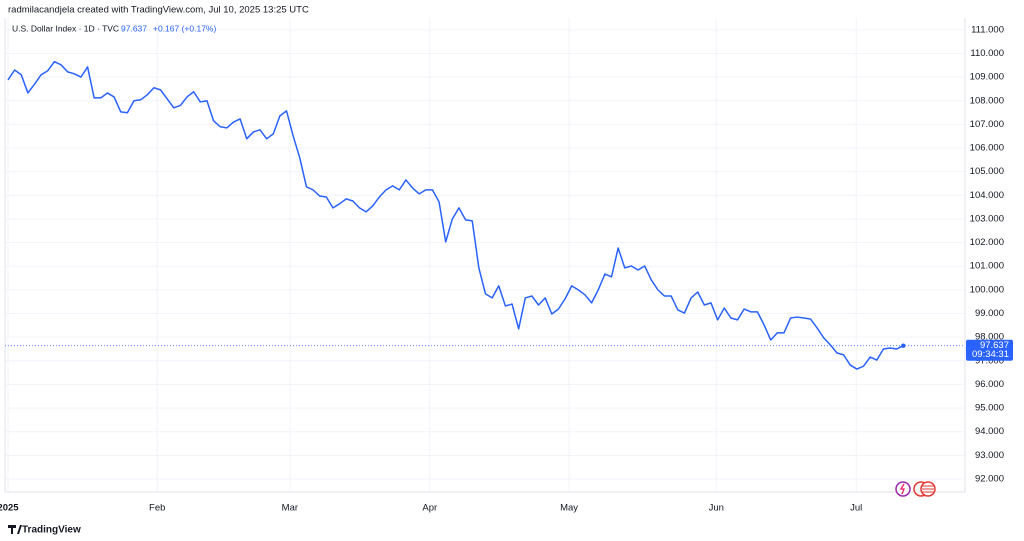  I want to click on brand: TradingView, so click(51, 530).